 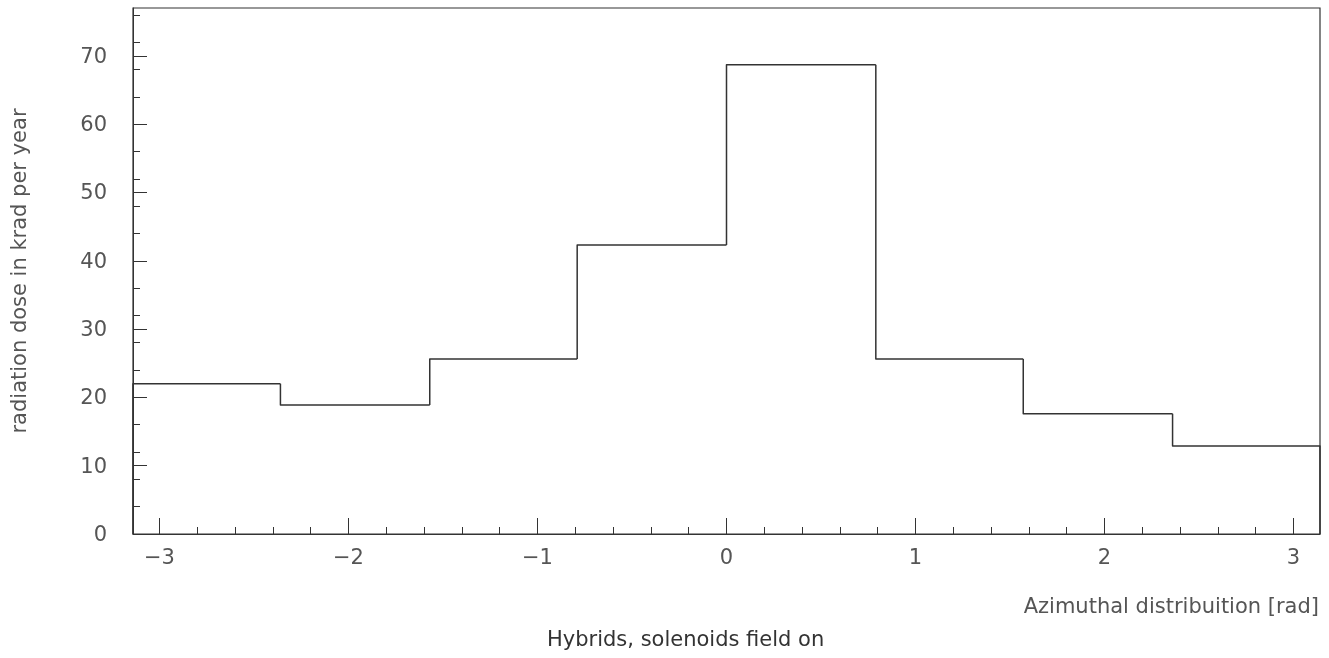 What do you see at coordinates (93, 397) in the screenshot?
I see `y-tick-label: 20` at bounding box center [93, 397].